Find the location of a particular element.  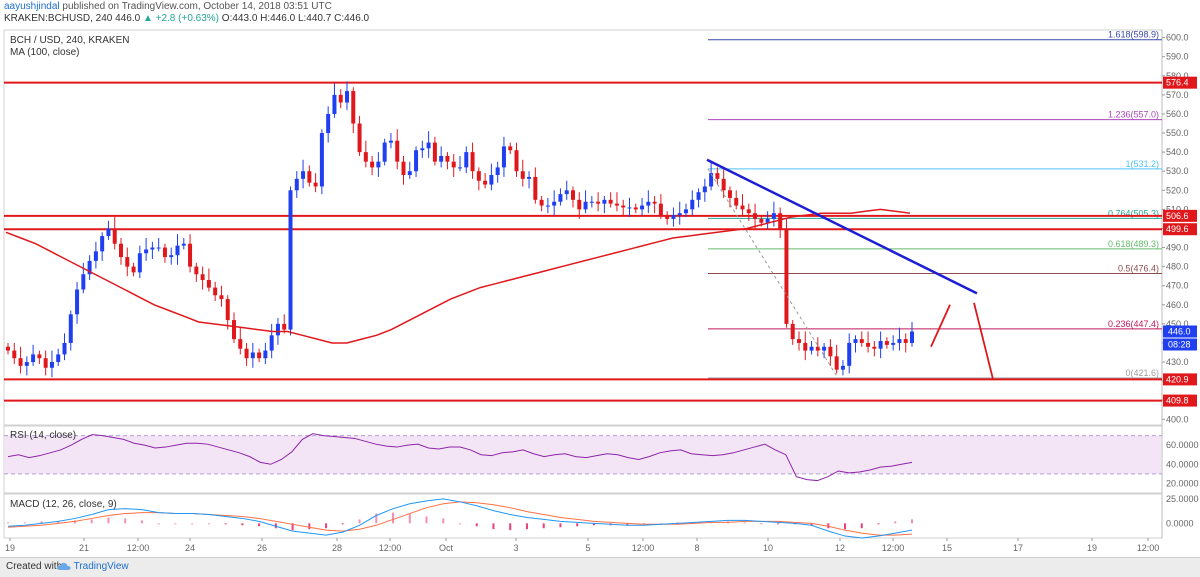

price-tick-label: 590.0 is located at coordinates (1177, 57).